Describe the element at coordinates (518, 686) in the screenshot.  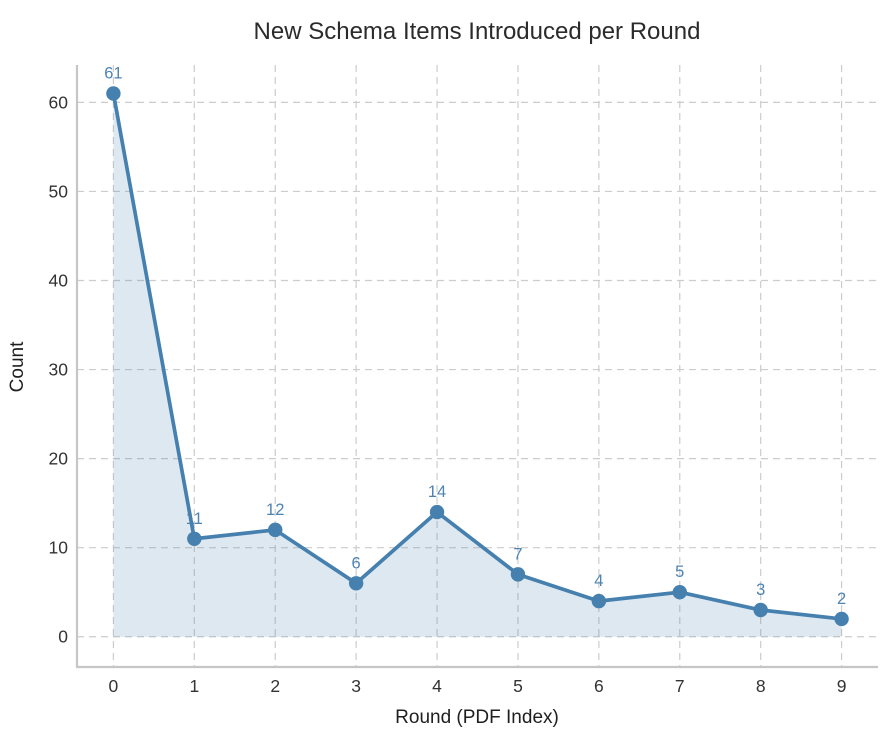
I see `x-tick-label: 5` at that location.